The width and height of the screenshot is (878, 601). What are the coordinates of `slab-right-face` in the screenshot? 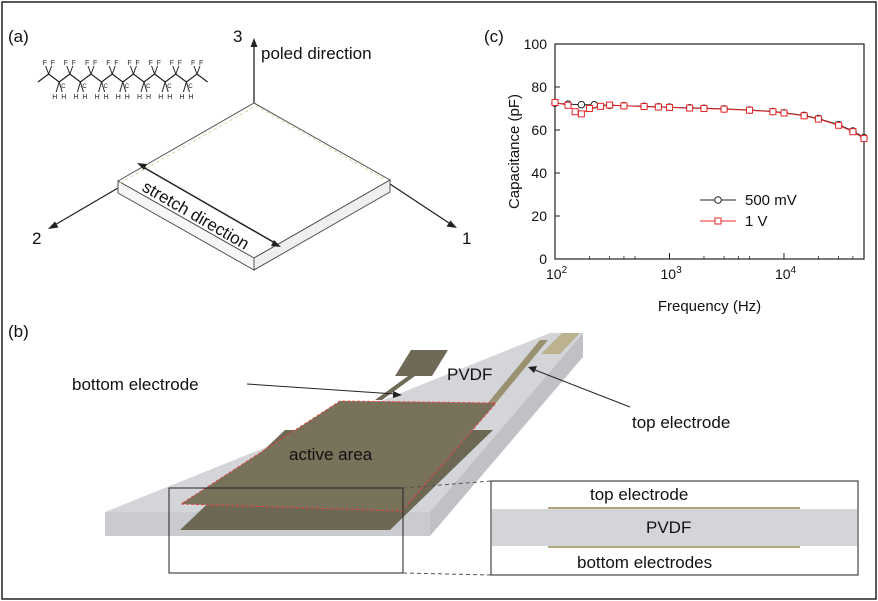 It's located at (322, 225).